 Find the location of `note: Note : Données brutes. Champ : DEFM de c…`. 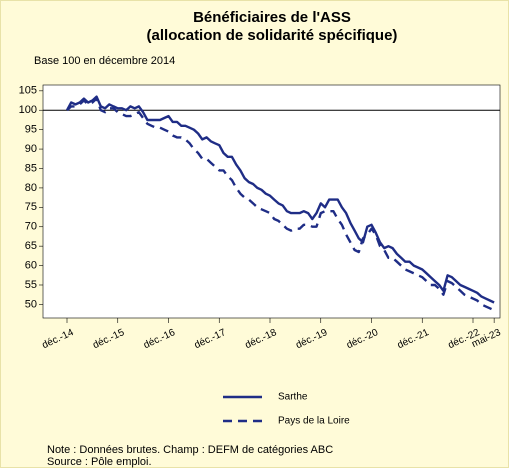

note: Note : Données brutes. Champ : DEFM de c… is located at coordinates (190, 450).